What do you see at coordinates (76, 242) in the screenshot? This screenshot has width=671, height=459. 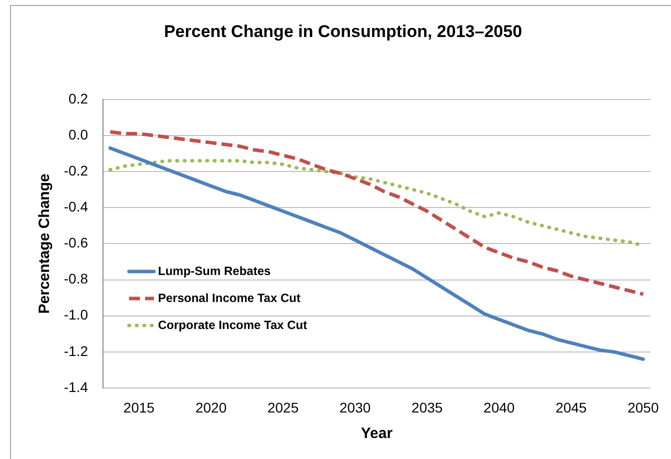 I see `y-tick-label: -0.6` at bounding box center [76, 242].